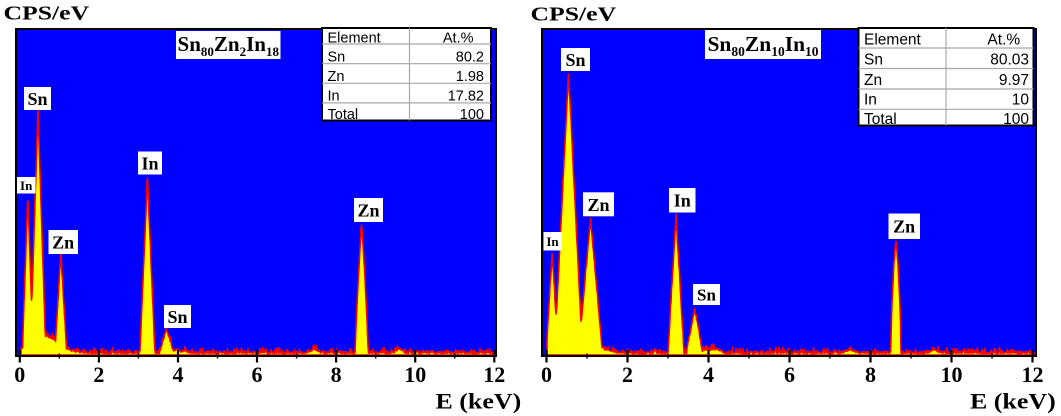 The width and height of the screenshot is (1061, 416). What do you see at coordinates (470, 58) in the screenshot?
I see `svg-text: 80.2` at bounding box center [470, 58].